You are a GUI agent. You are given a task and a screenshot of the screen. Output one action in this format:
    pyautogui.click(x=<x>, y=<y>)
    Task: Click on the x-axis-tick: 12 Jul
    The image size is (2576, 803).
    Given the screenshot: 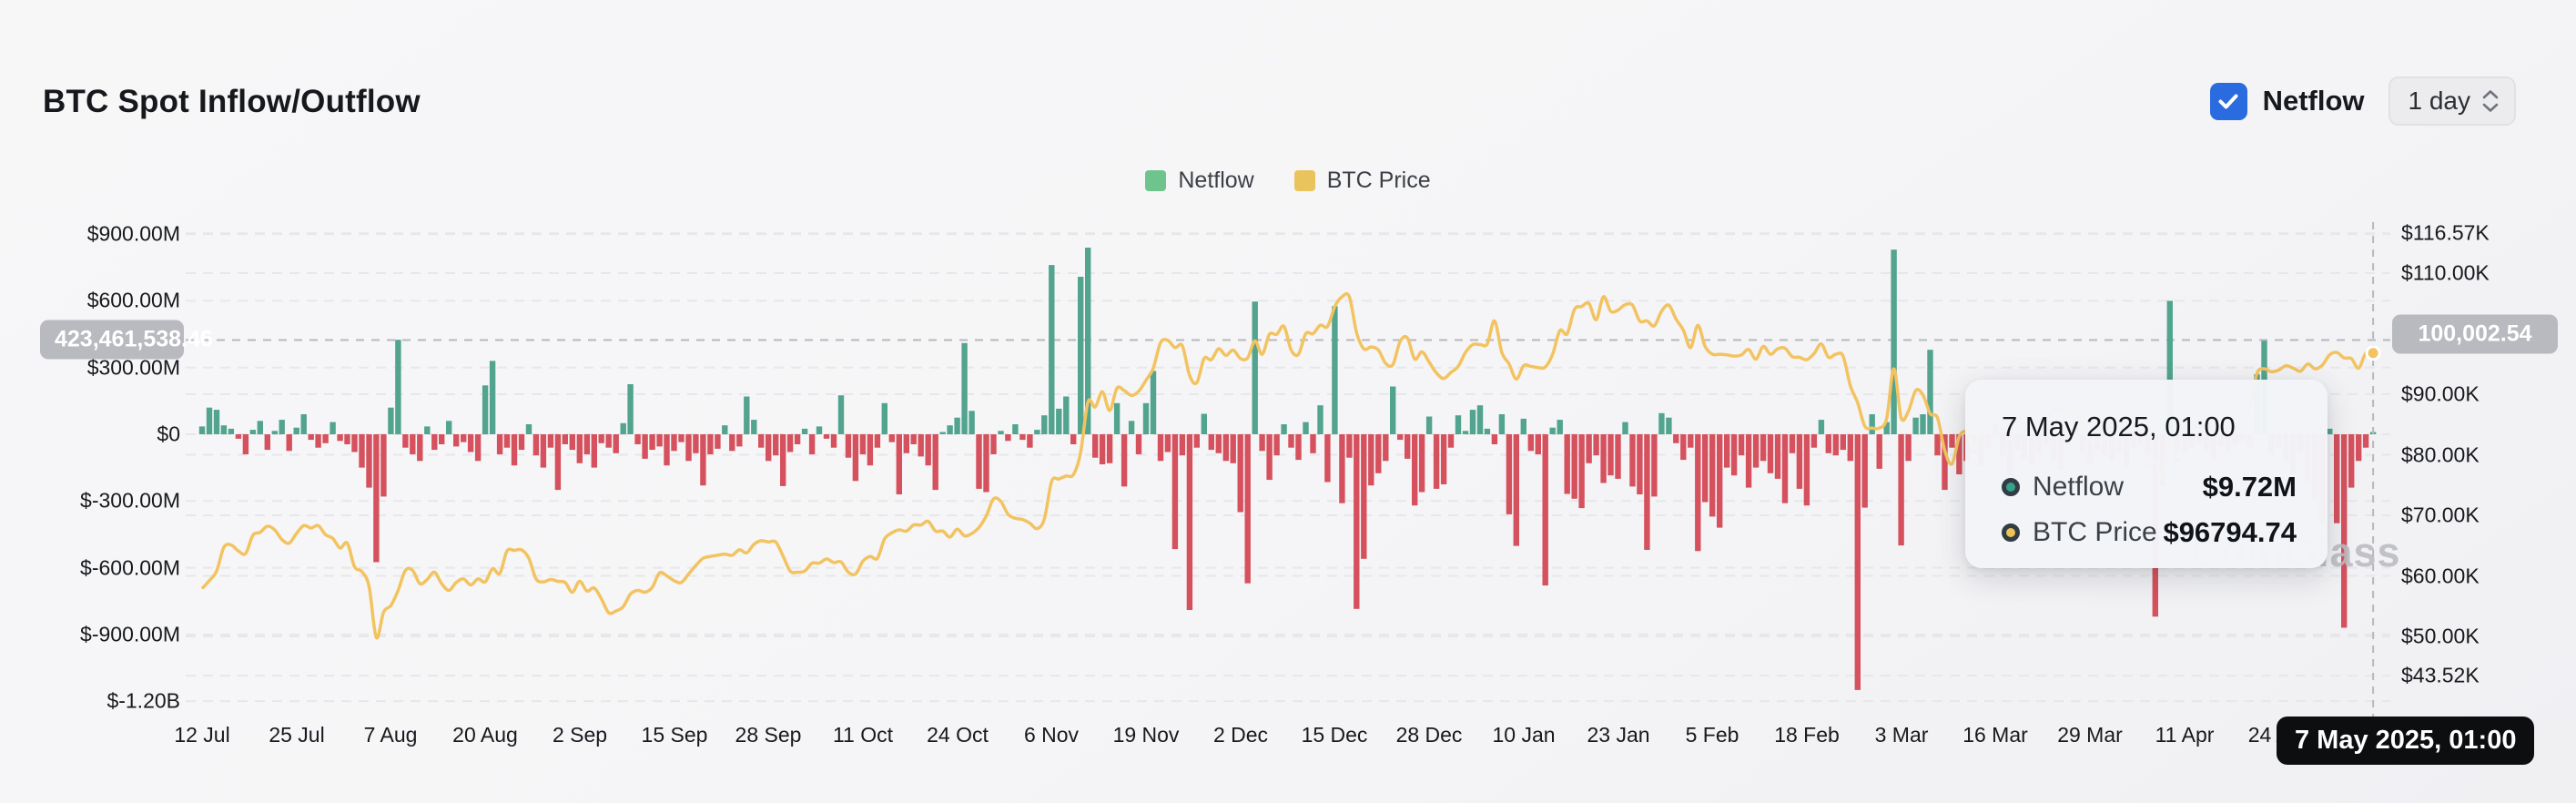 What is the action you would take?
    pyautogui.click(x=202, y=735)
    